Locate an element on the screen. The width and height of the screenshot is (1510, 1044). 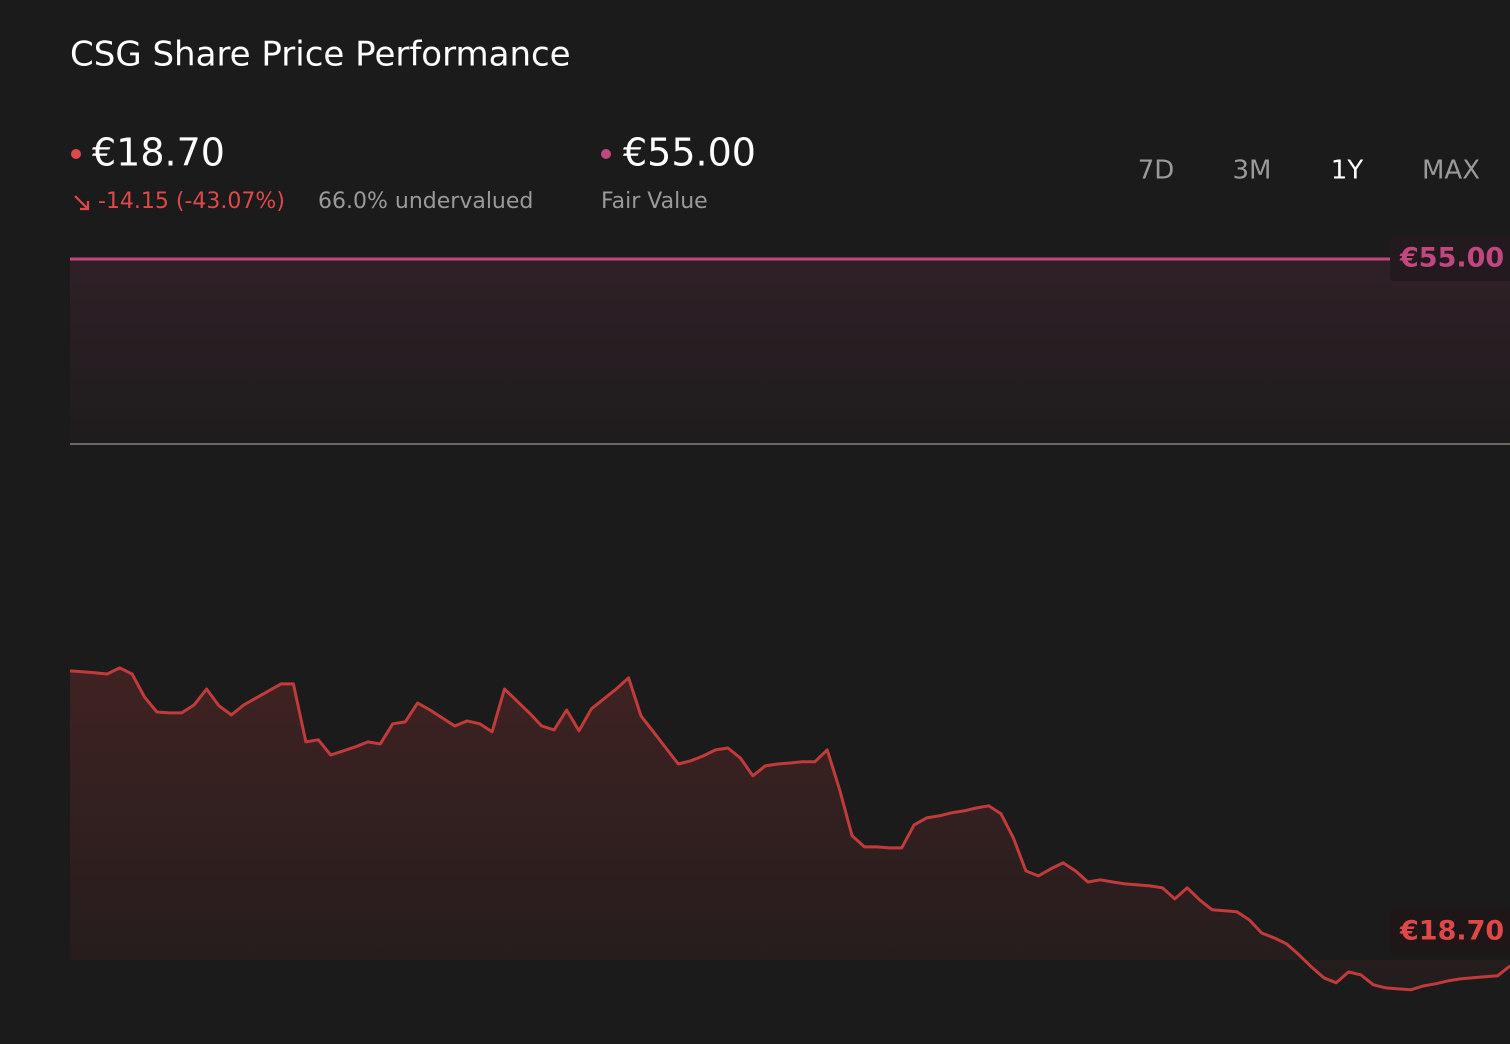
undervalued-note: 66.0% undervalued is located at coordinates (425, 201).